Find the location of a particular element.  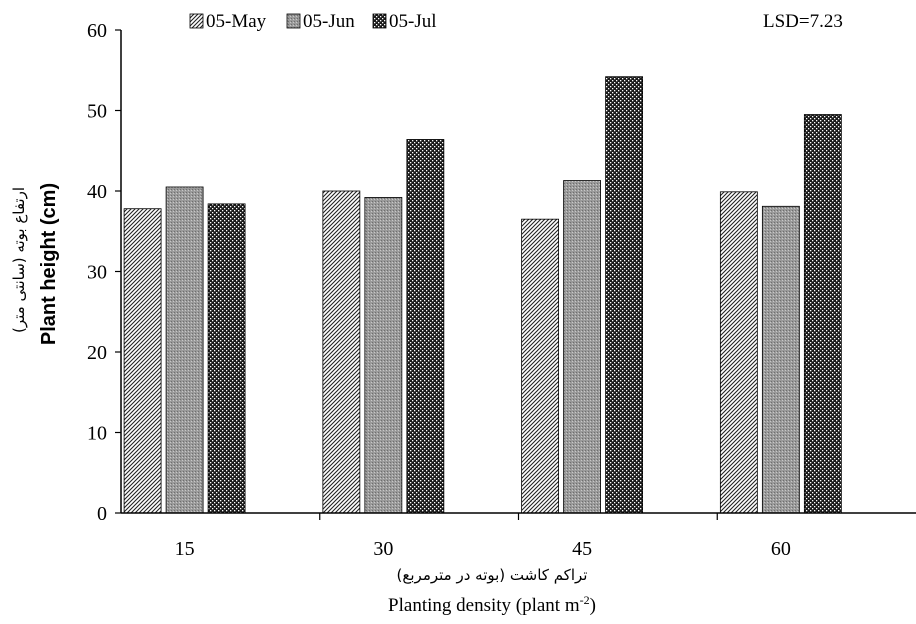

y-axis-ticks: 0 10 20 30 40 50 60 is located at coordinates (104, 272).